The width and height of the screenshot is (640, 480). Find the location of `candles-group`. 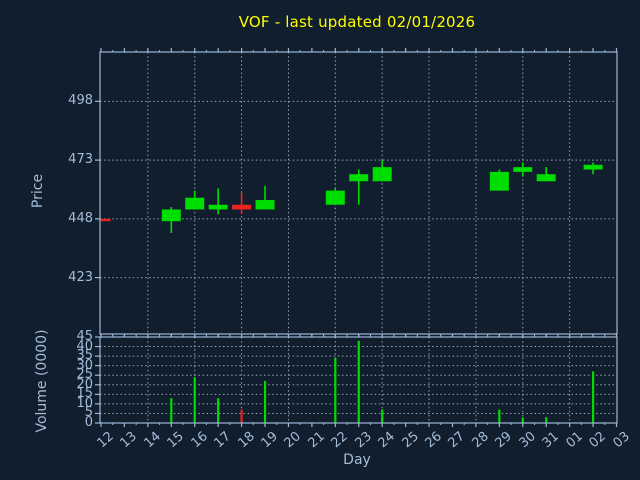

candles-group is located at coordinates (351, 196).